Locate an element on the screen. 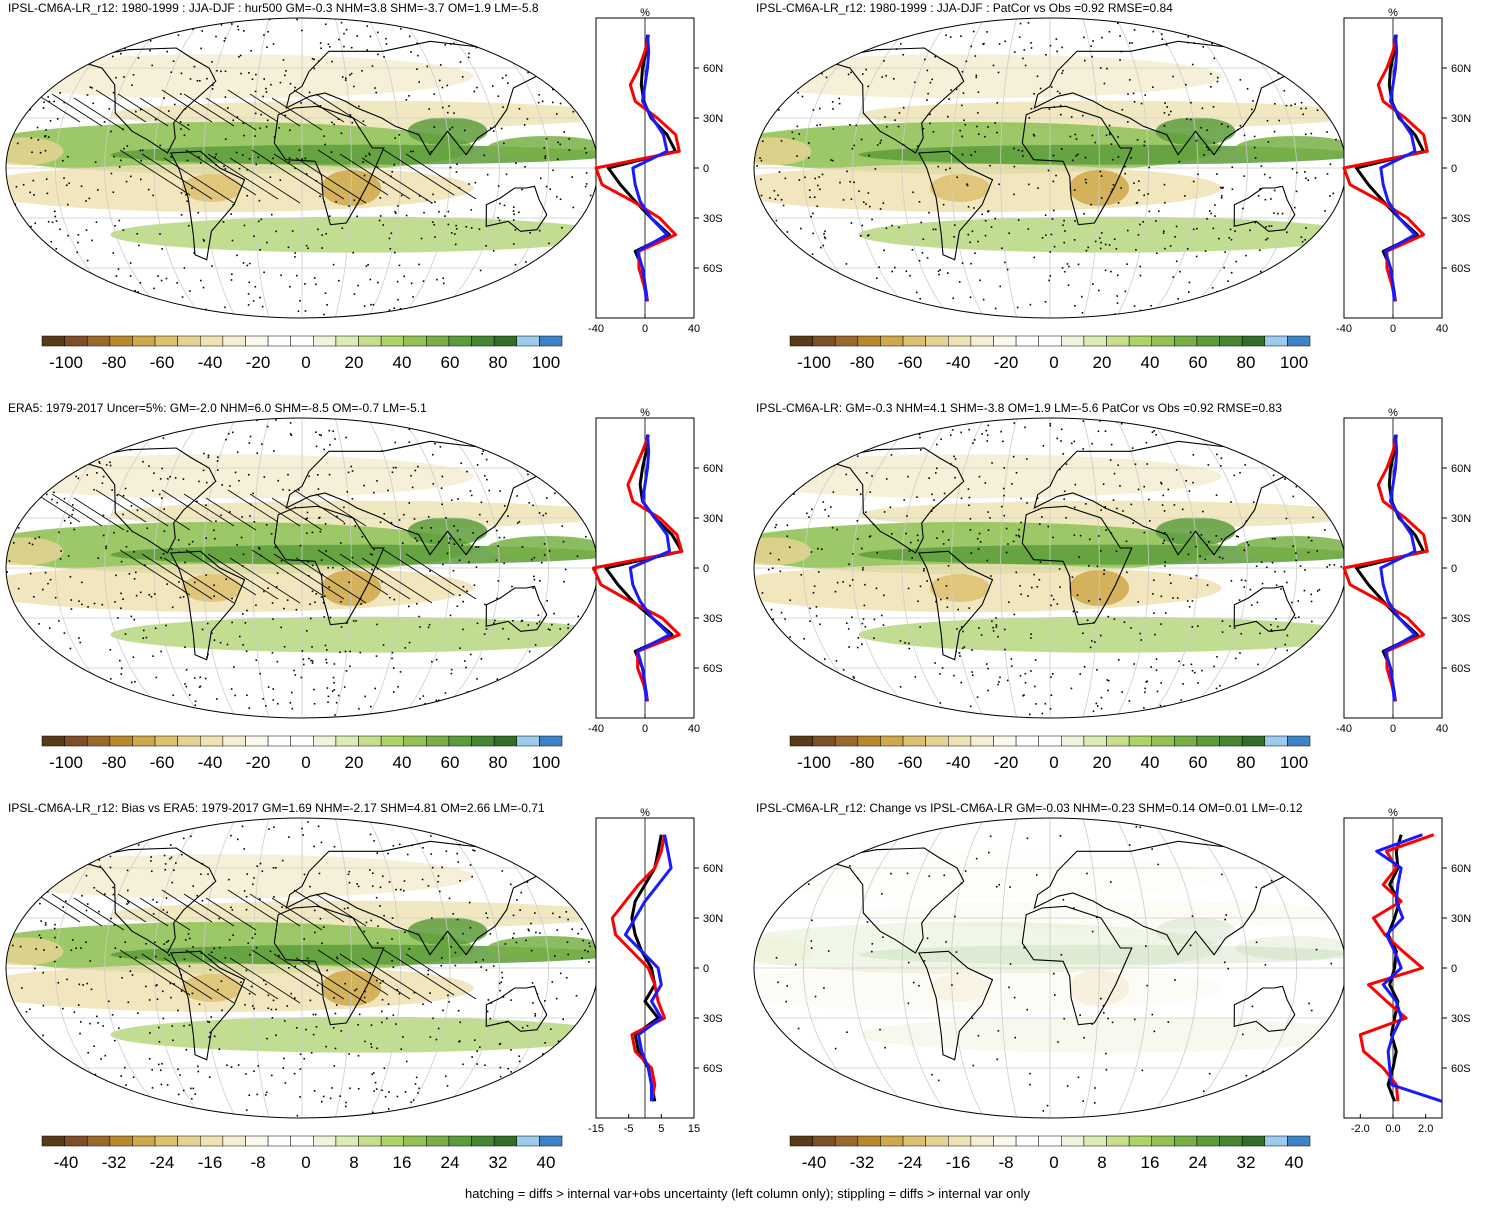  profile-x-label: 0 is located at coordinates (1393, 729).